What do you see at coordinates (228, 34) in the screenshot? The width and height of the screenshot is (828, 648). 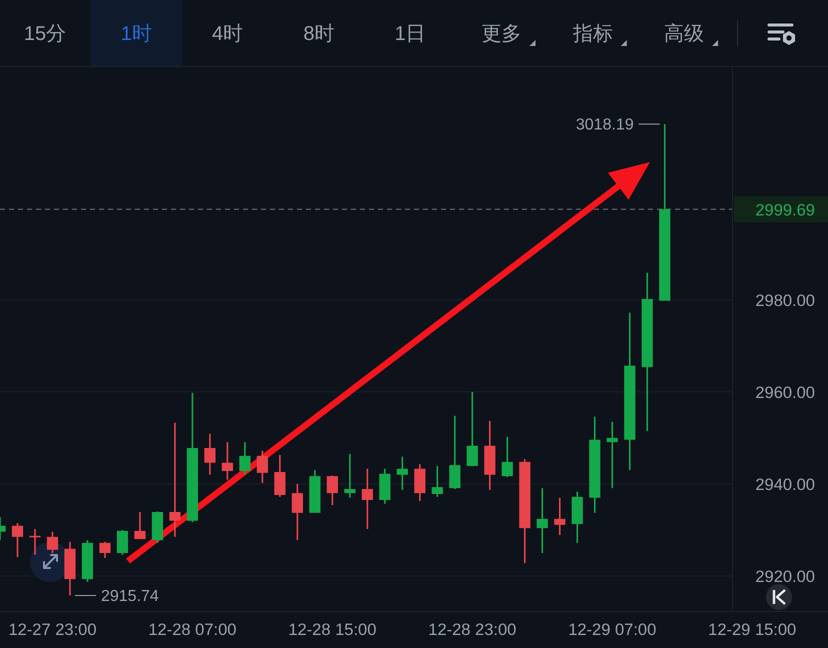 I see `text: 4时` at bounding box center [228, 34].